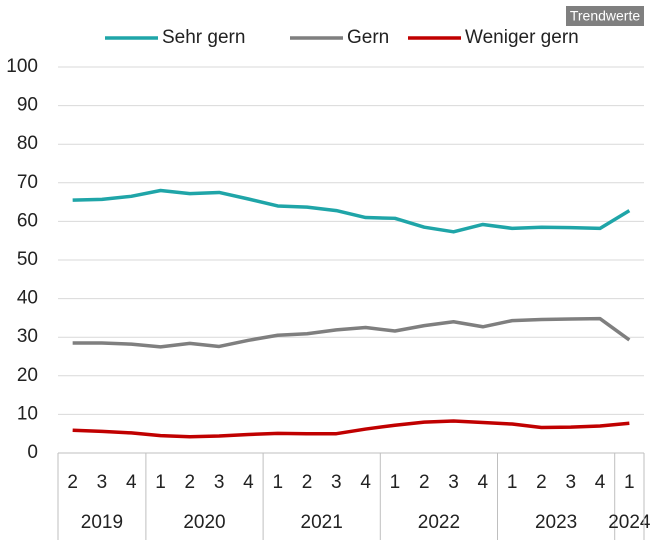 This screenshot has width=652, height=540. Describe the element at coordinates (27, 105) in the screenshot. I see `y-tick-label: 90` at that location.